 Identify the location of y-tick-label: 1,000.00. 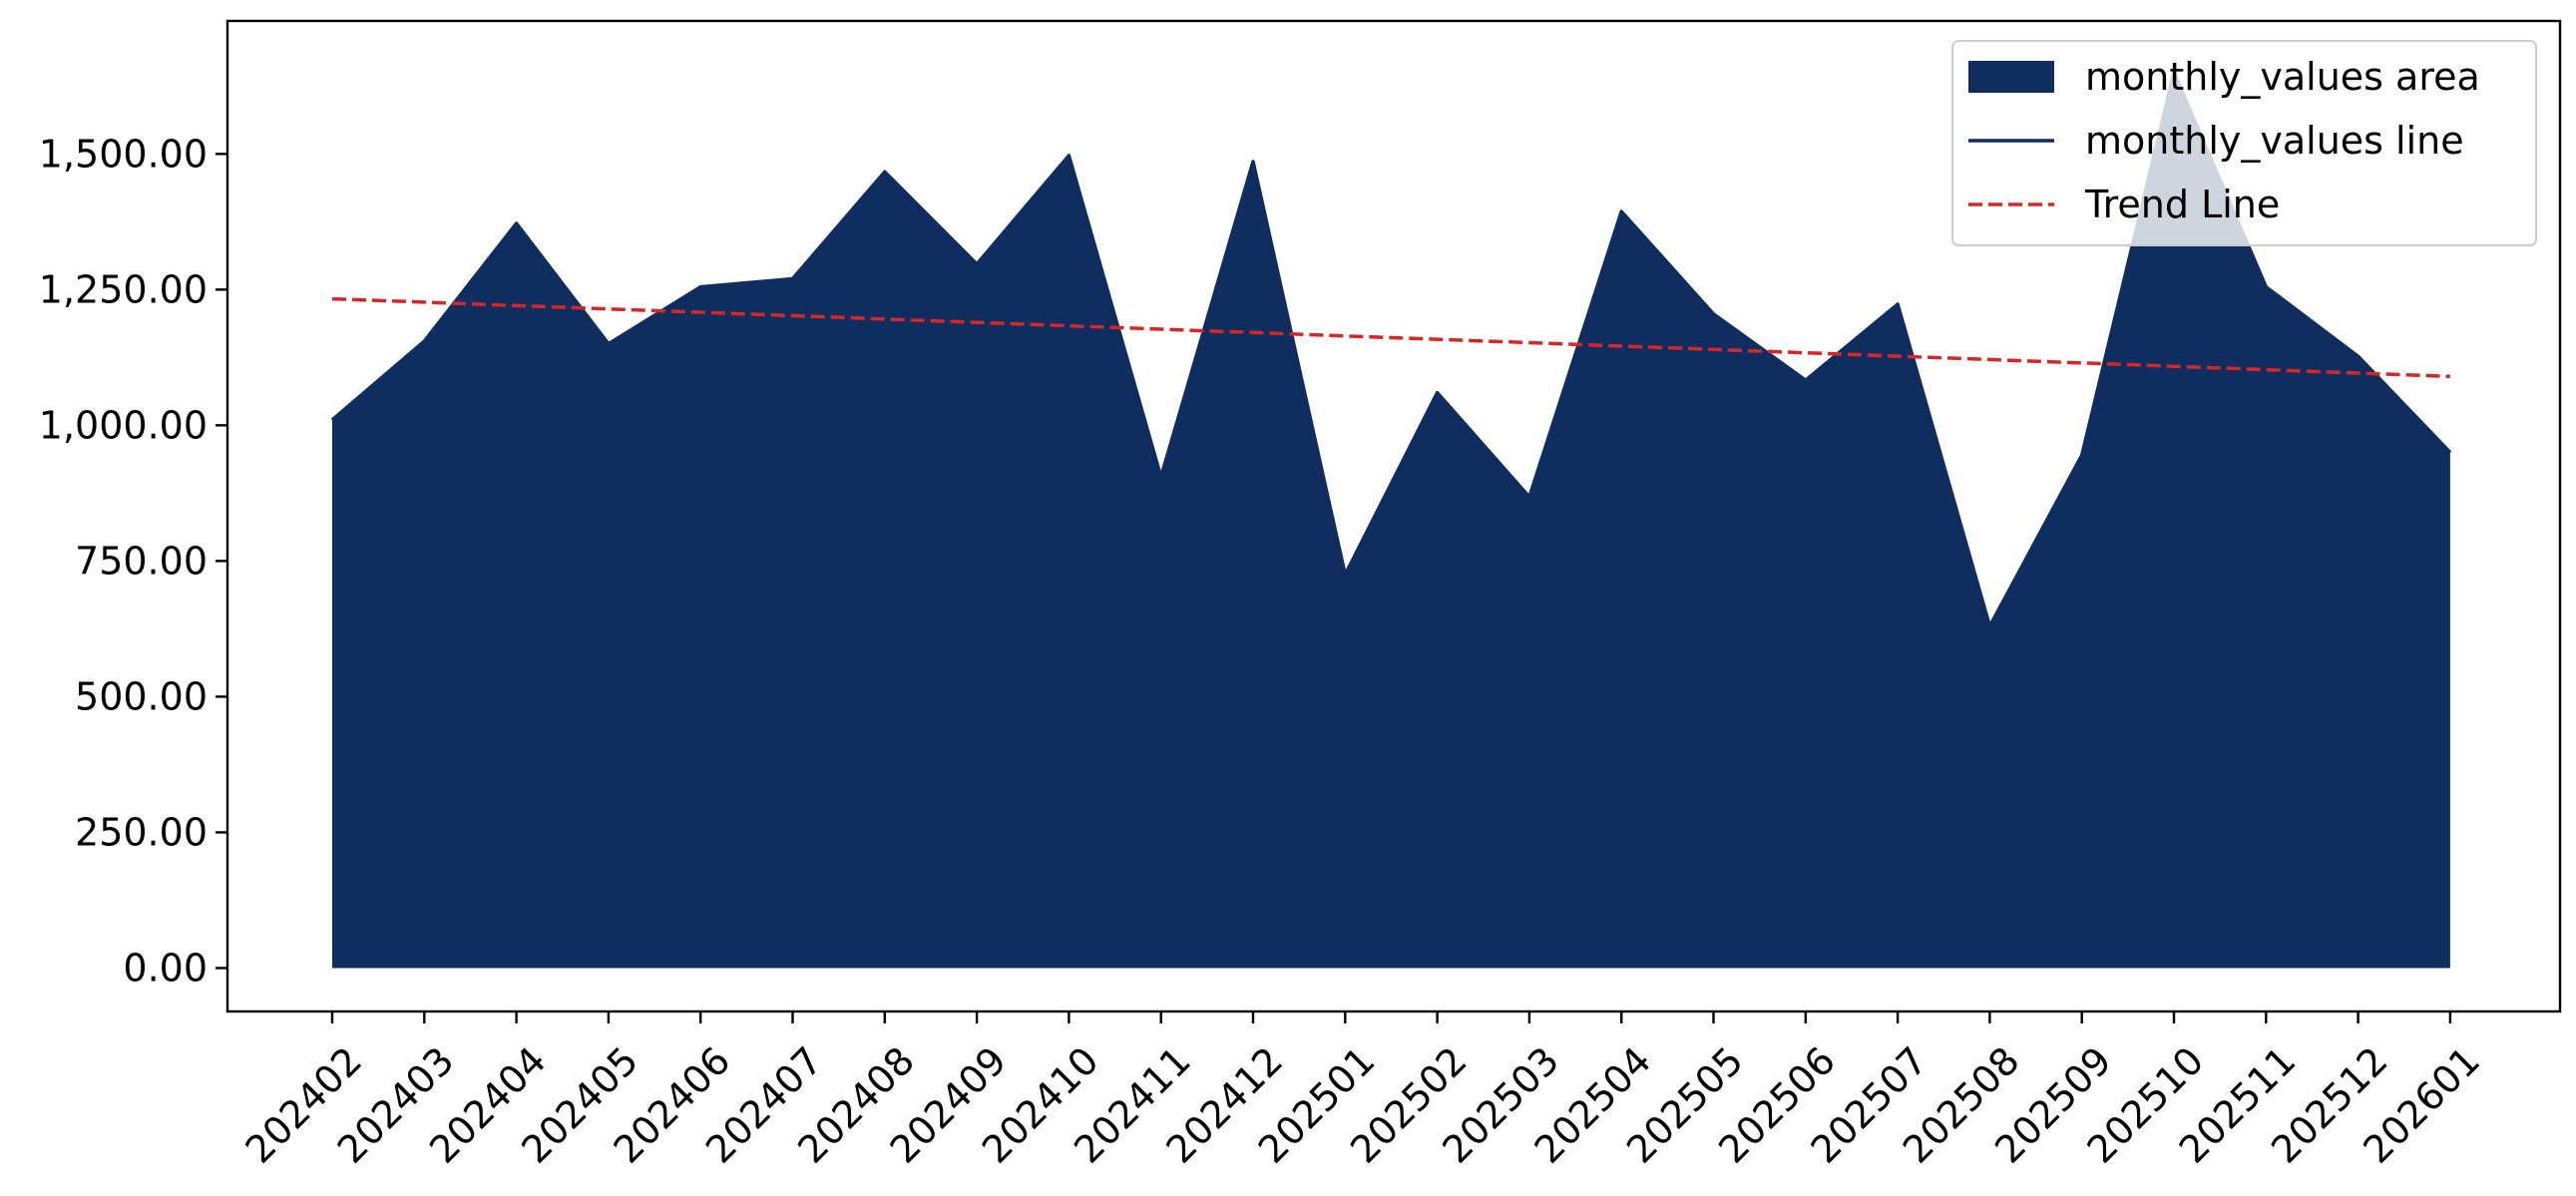
(123, 425).